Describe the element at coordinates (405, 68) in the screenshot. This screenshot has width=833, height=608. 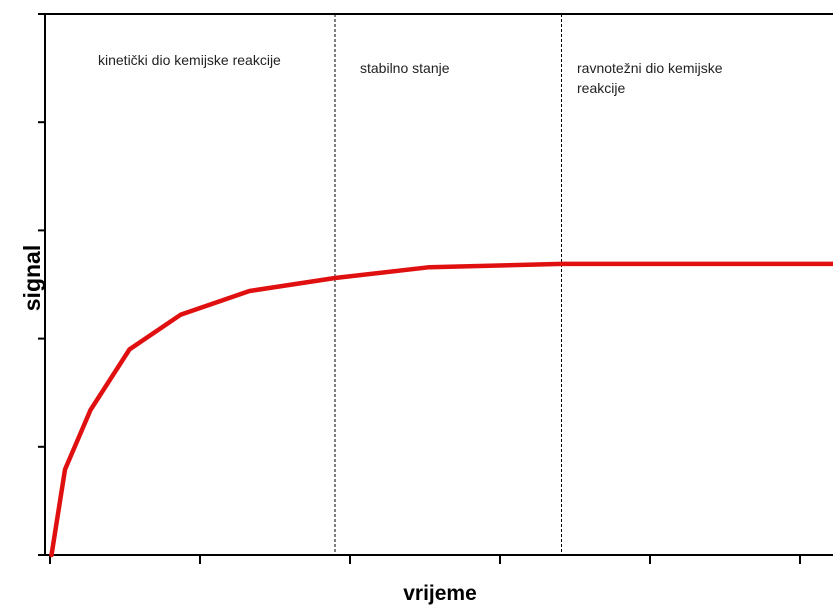
I see `region-label: stabilno stanje` at that location.